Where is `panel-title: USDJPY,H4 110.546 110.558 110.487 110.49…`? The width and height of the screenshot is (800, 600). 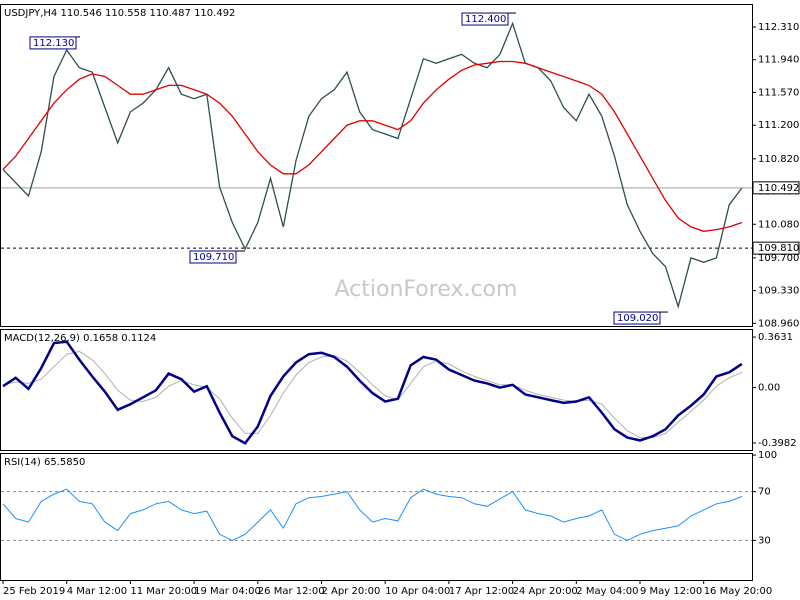 panel-title: USDJPY,H4 110.546 110.558 110.487 110.49… is located at coordinates (119, 13).